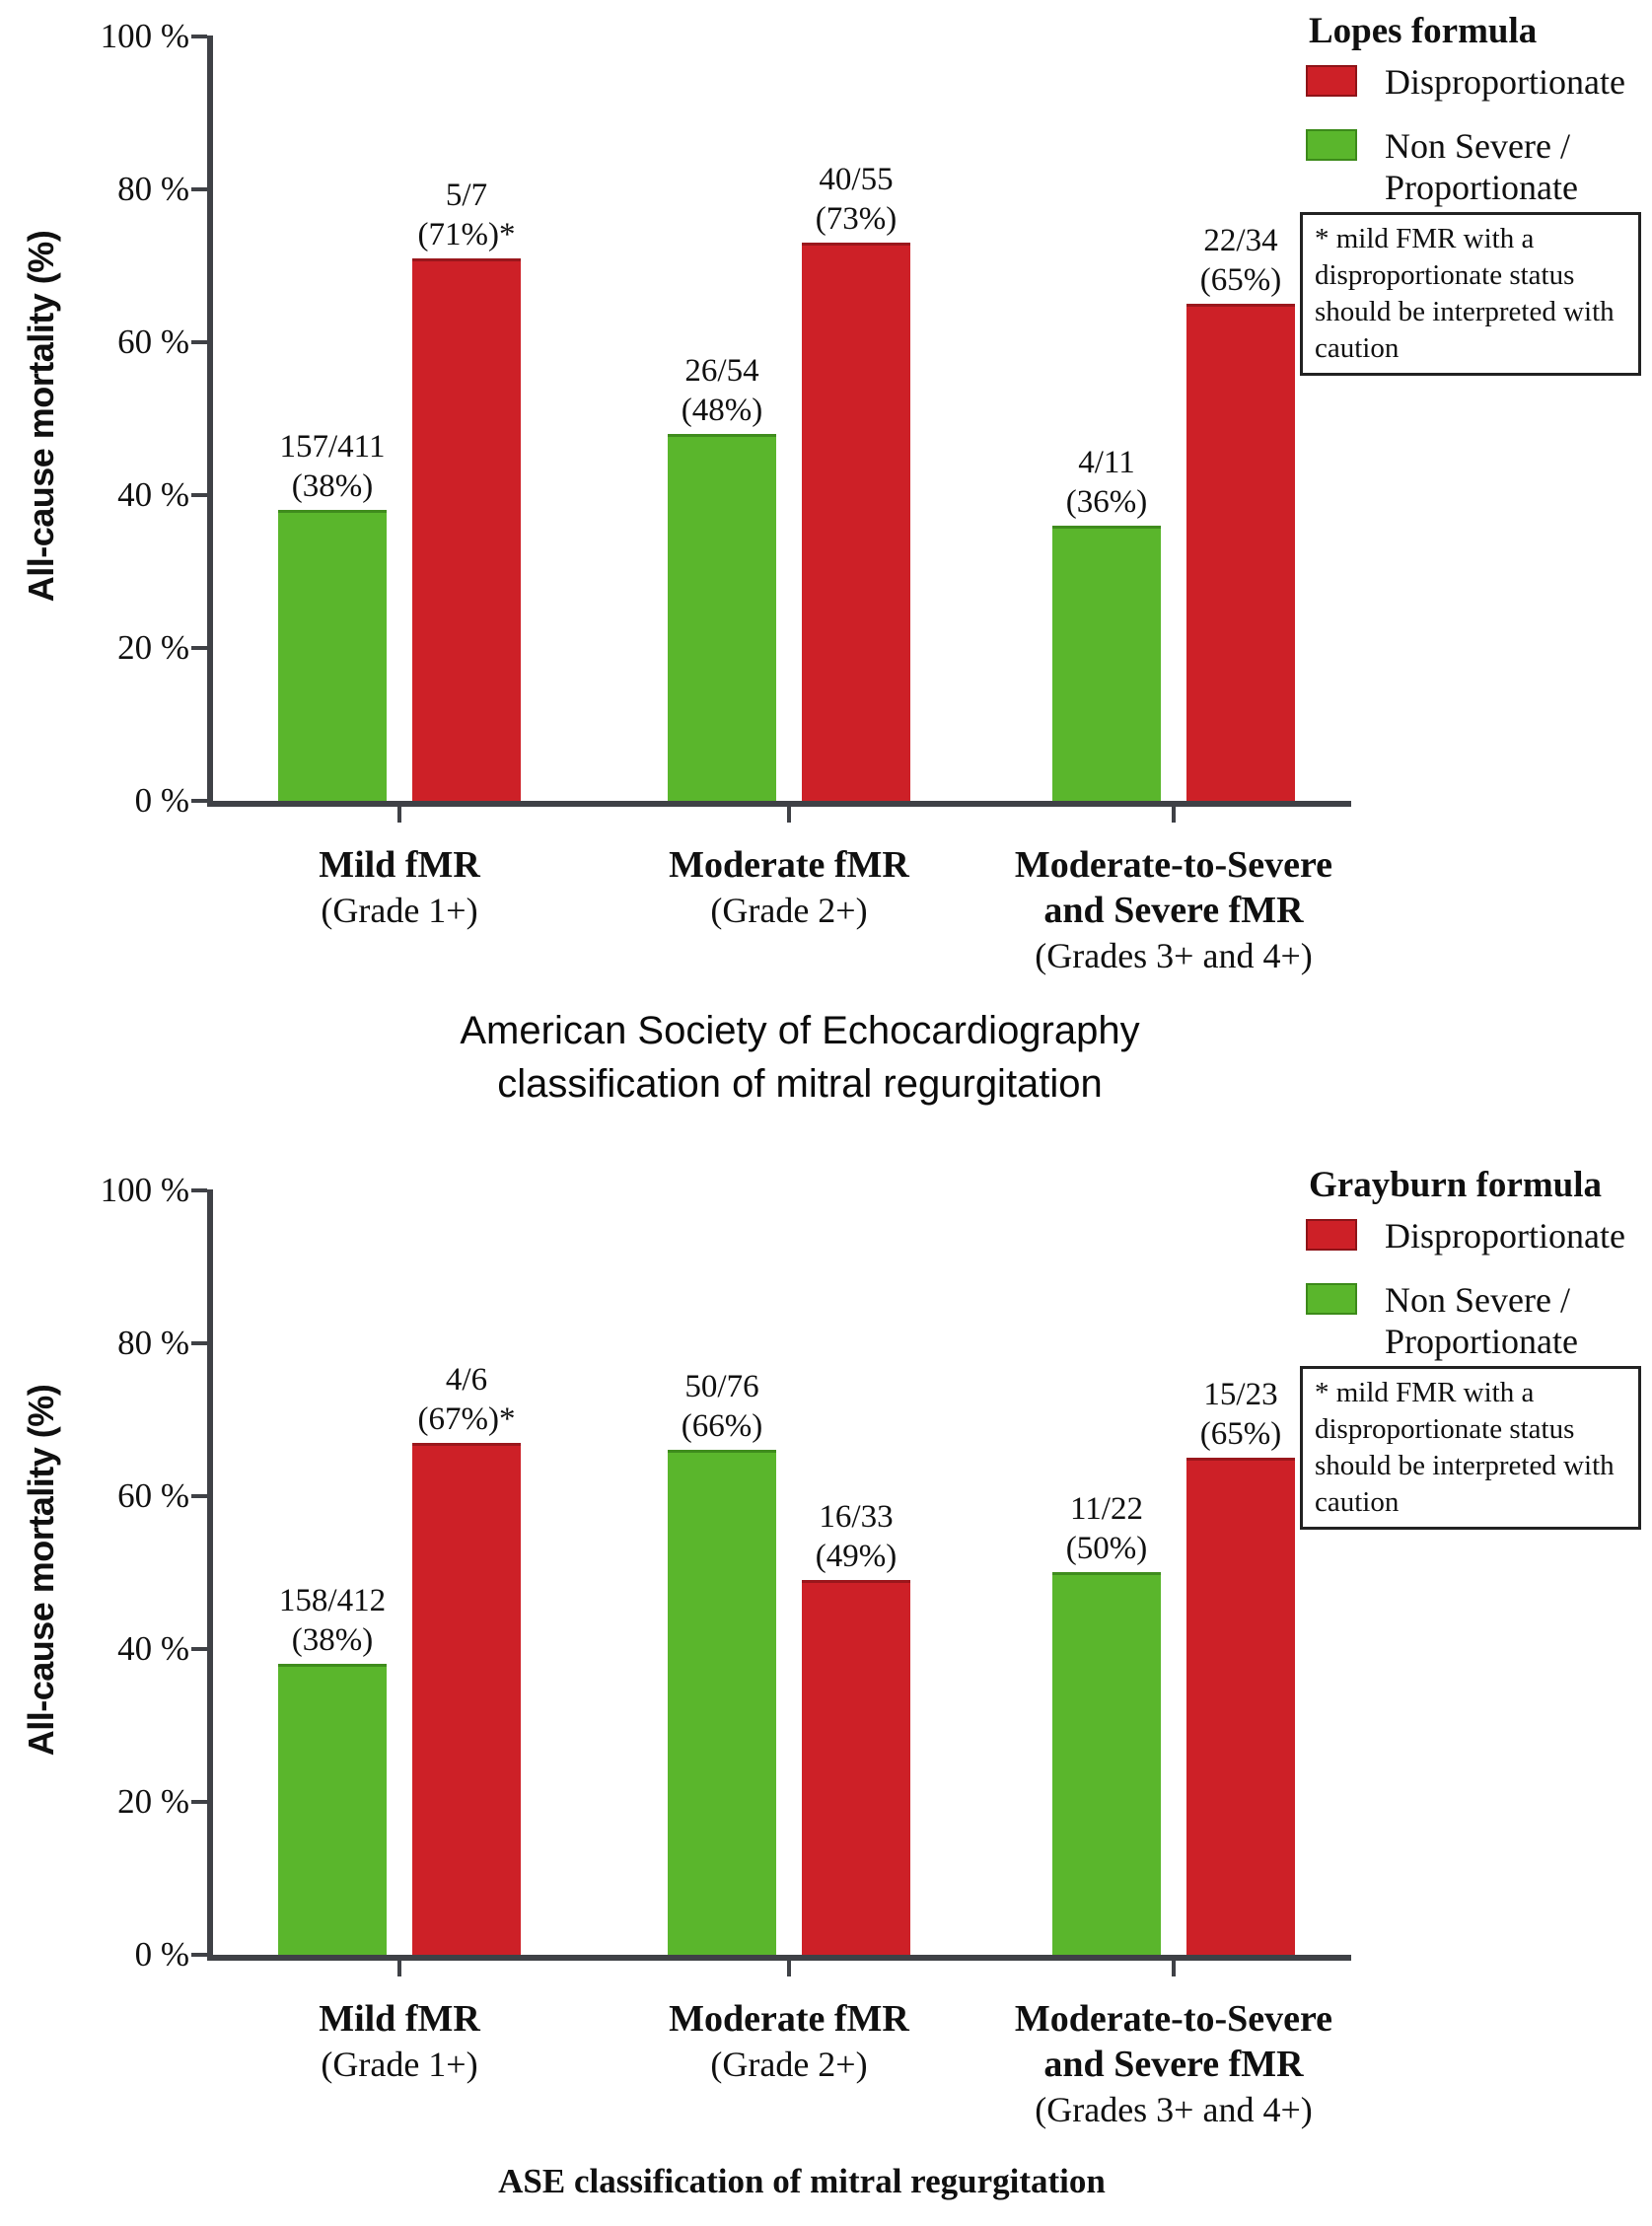 The width and height of the screenshot is (1652, 2226). I want to click on bar-value-line: 4/11, so click(1107, 462).